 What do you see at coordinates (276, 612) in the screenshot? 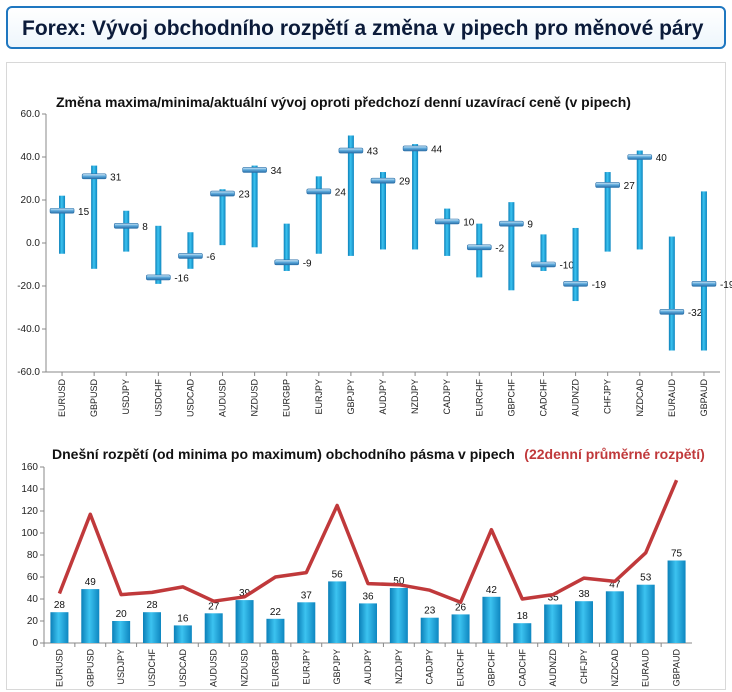
I see `chart2-data-label: 22` at bounding box center [276, 612].